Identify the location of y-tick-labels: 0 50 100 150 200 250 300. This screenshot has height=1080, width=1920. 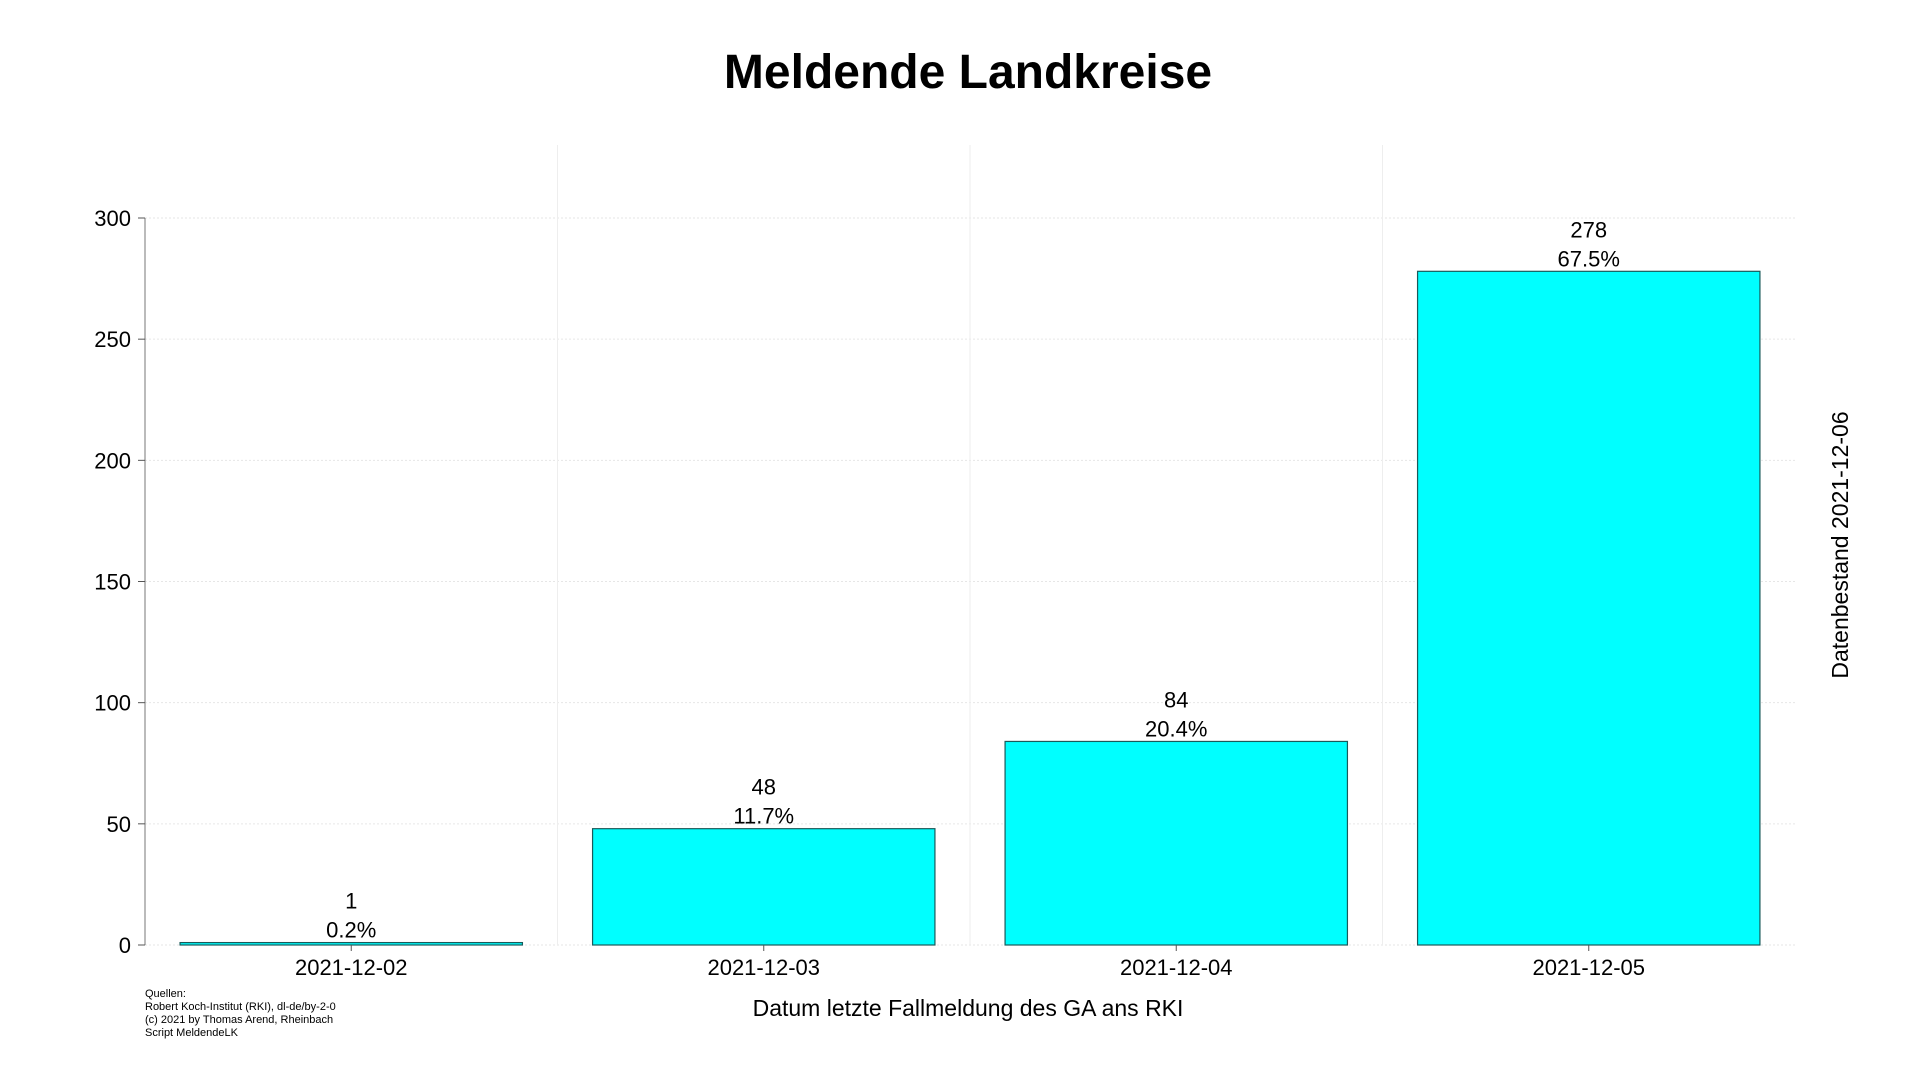
(119, 582).